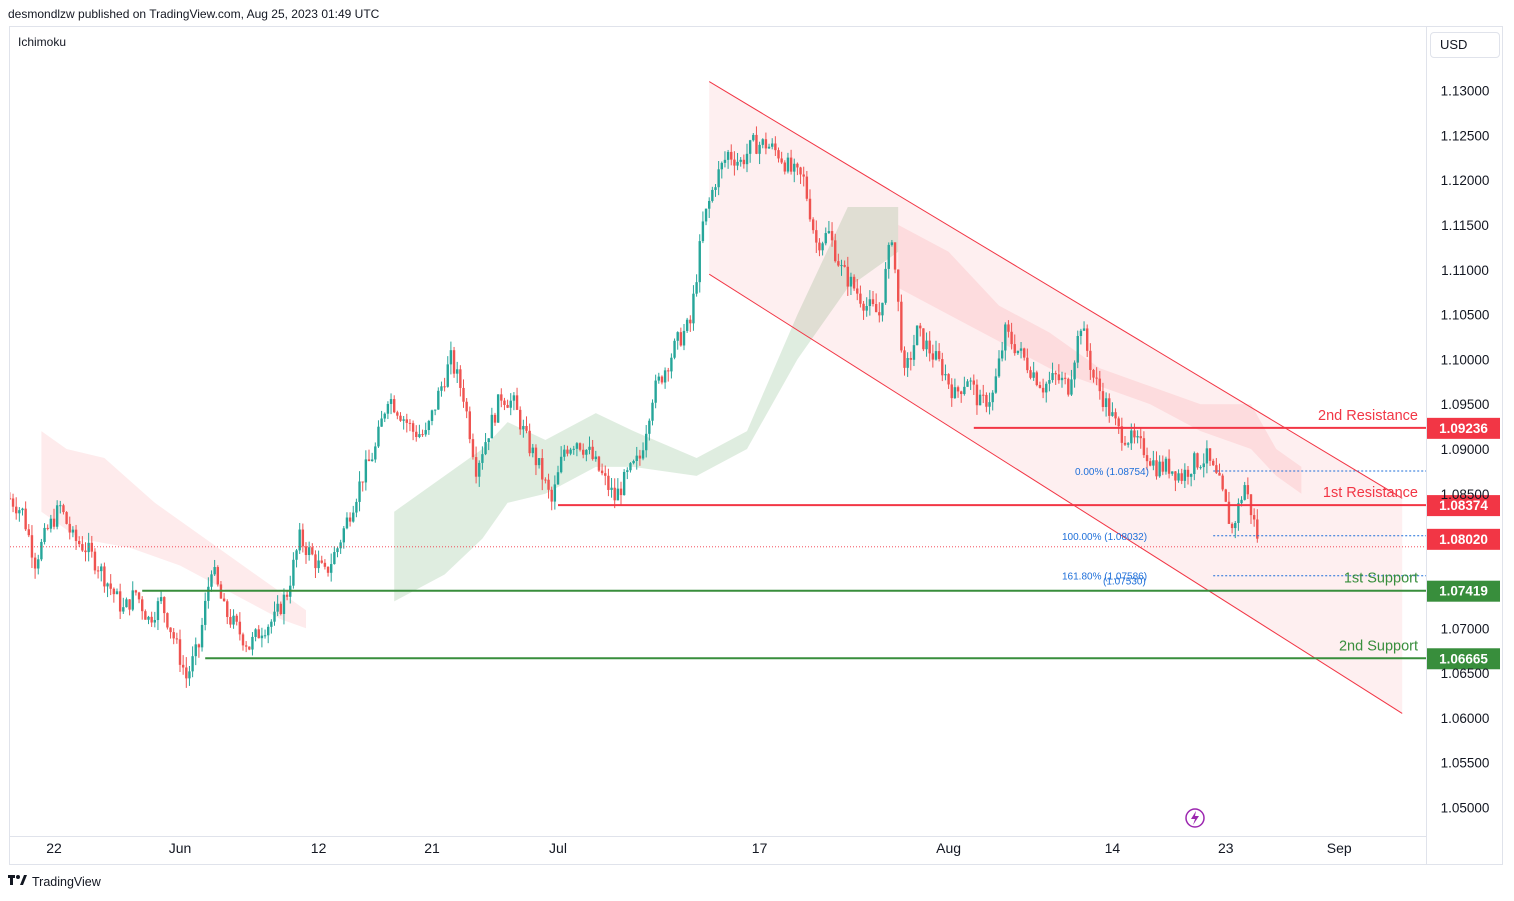 The image size is (1514, 901). I want to click on y-tick-label: 1.05500, so click(1465, 763).